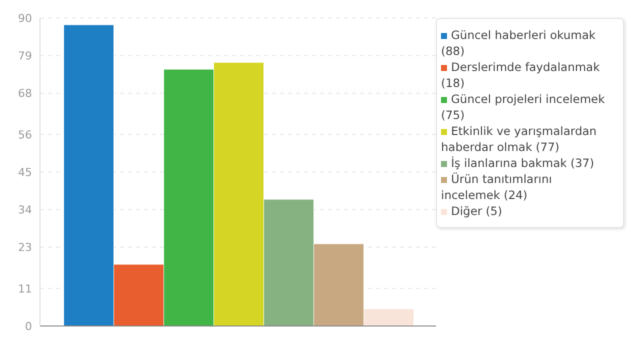  Describe the element at coordinates (522, 163) in the screenshot. I see `legend-label: İş ilanlarına bakmak (37)` at that location.